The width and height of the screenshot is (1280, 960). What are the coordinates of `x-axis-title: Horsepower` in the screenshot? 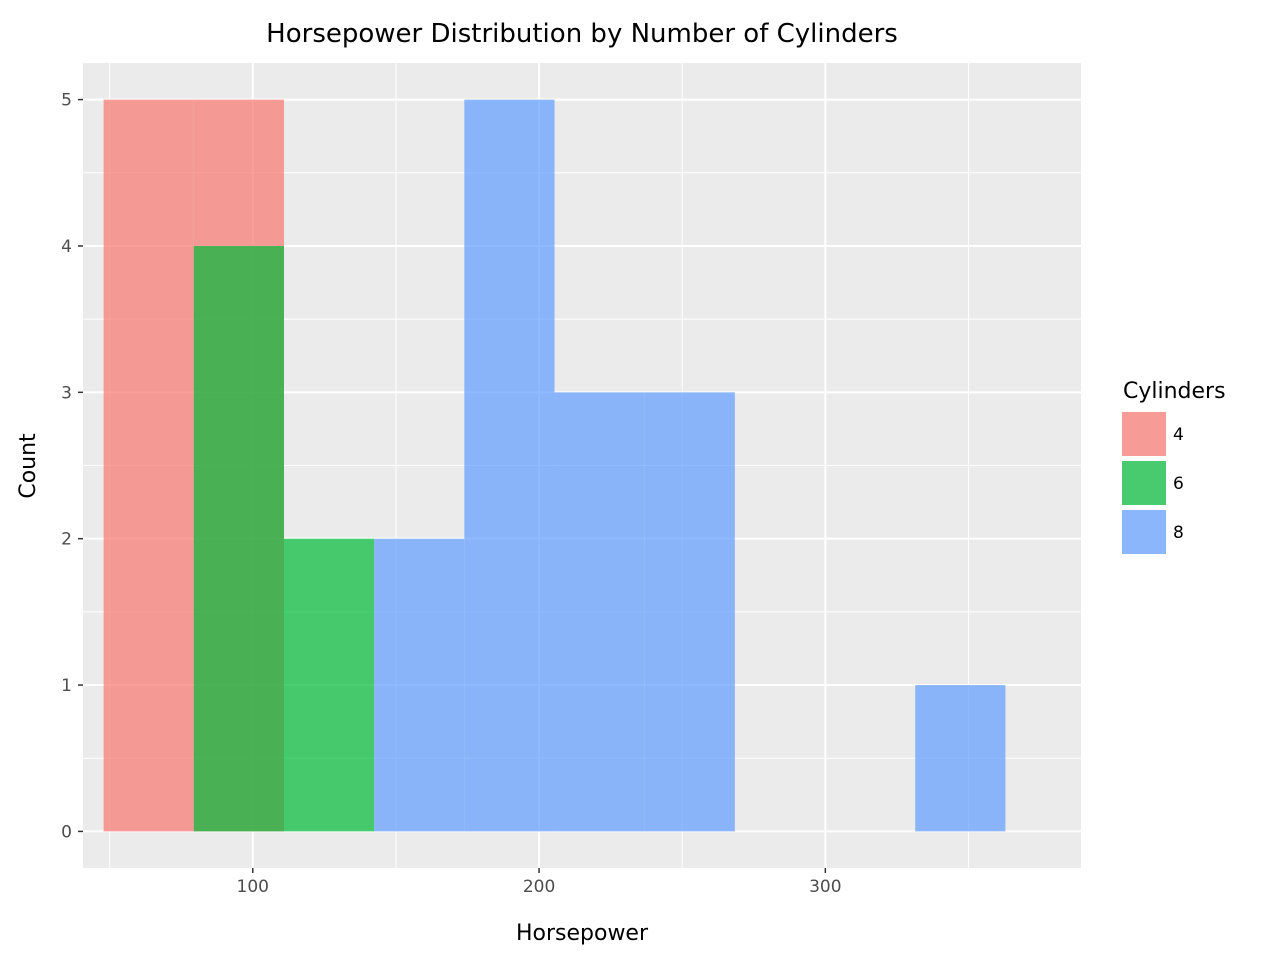 It's located at (582, 933).